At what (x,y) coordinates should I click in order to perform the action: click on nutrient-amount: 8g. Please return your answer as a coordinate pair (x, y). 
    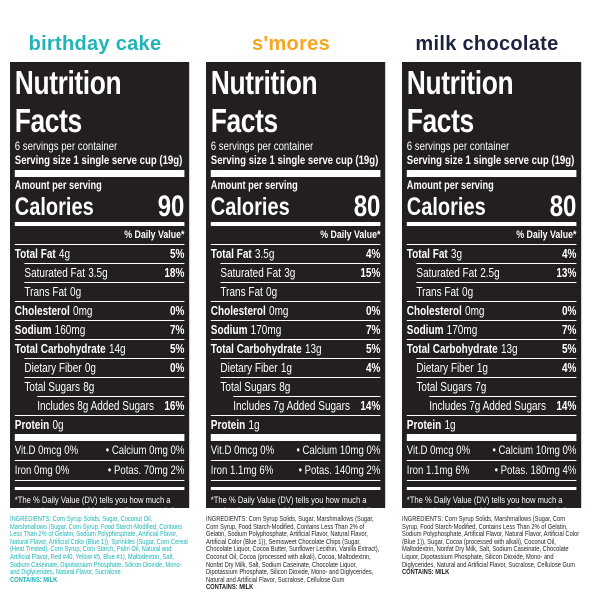
    Looking at the image, I should click on (285, 387).